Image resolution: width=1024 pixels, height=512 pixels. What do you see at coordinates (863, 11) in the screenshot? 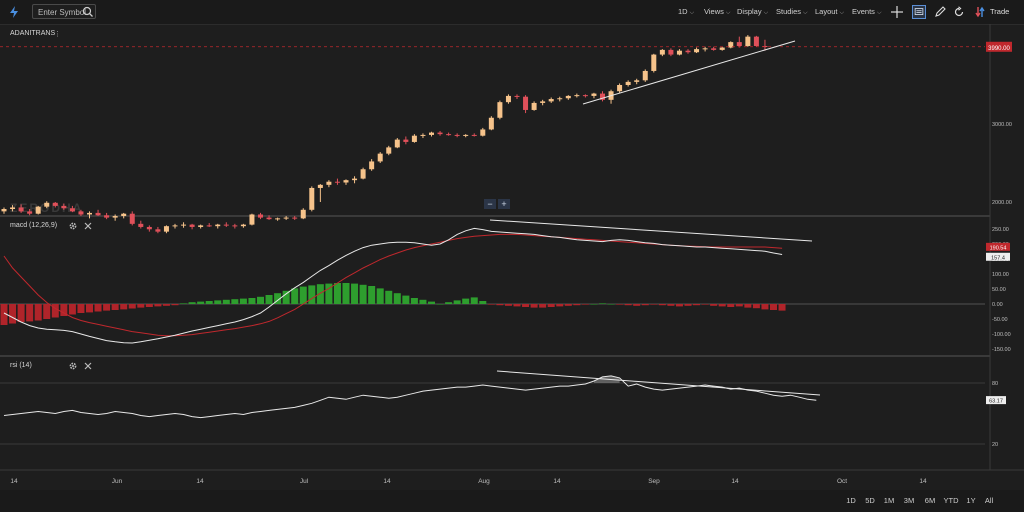
I see `events-label: Events` at bounding box center [863, 11].